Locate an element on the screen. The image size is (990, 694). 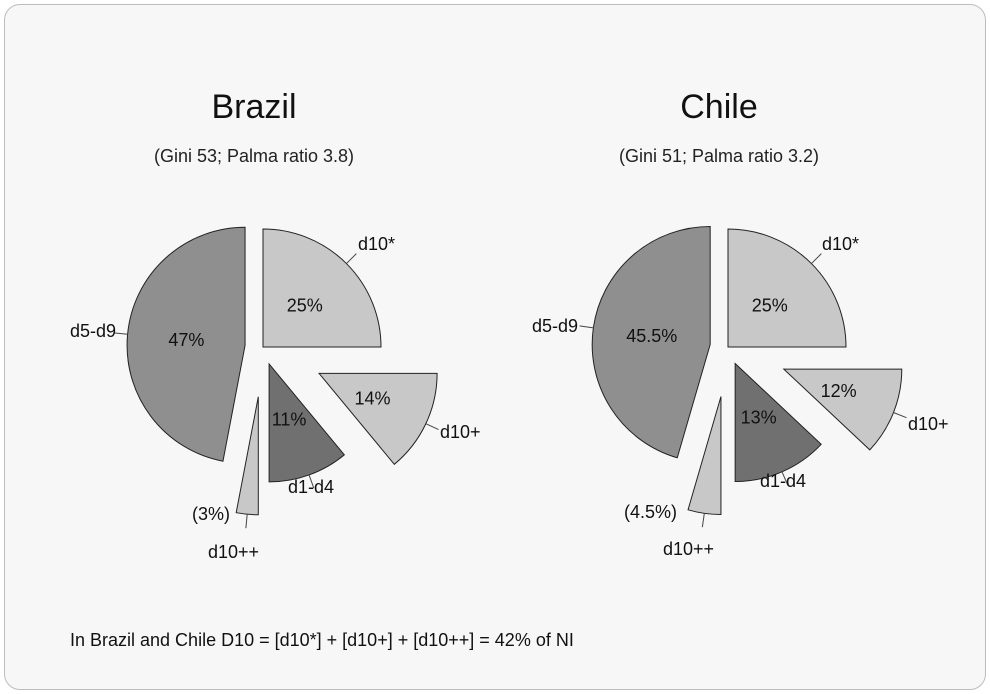
slice-value-label: 12% is located at coordinates (839, 391).